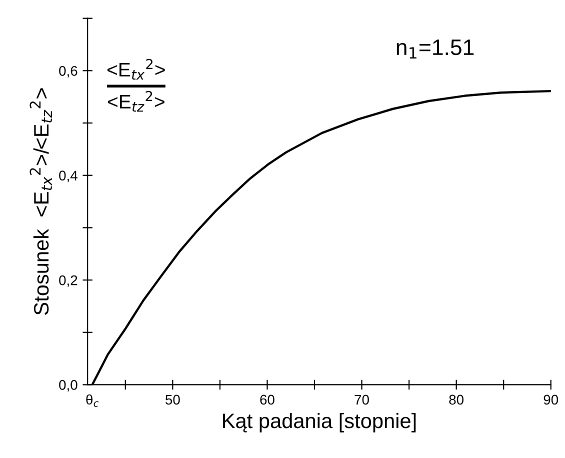 This screenshot has height=458, width=565. Describe the element at coordinates (136, 69) in the screenshot. I see `annotation: <E$_{tx}$$^{2}$>` at that location.